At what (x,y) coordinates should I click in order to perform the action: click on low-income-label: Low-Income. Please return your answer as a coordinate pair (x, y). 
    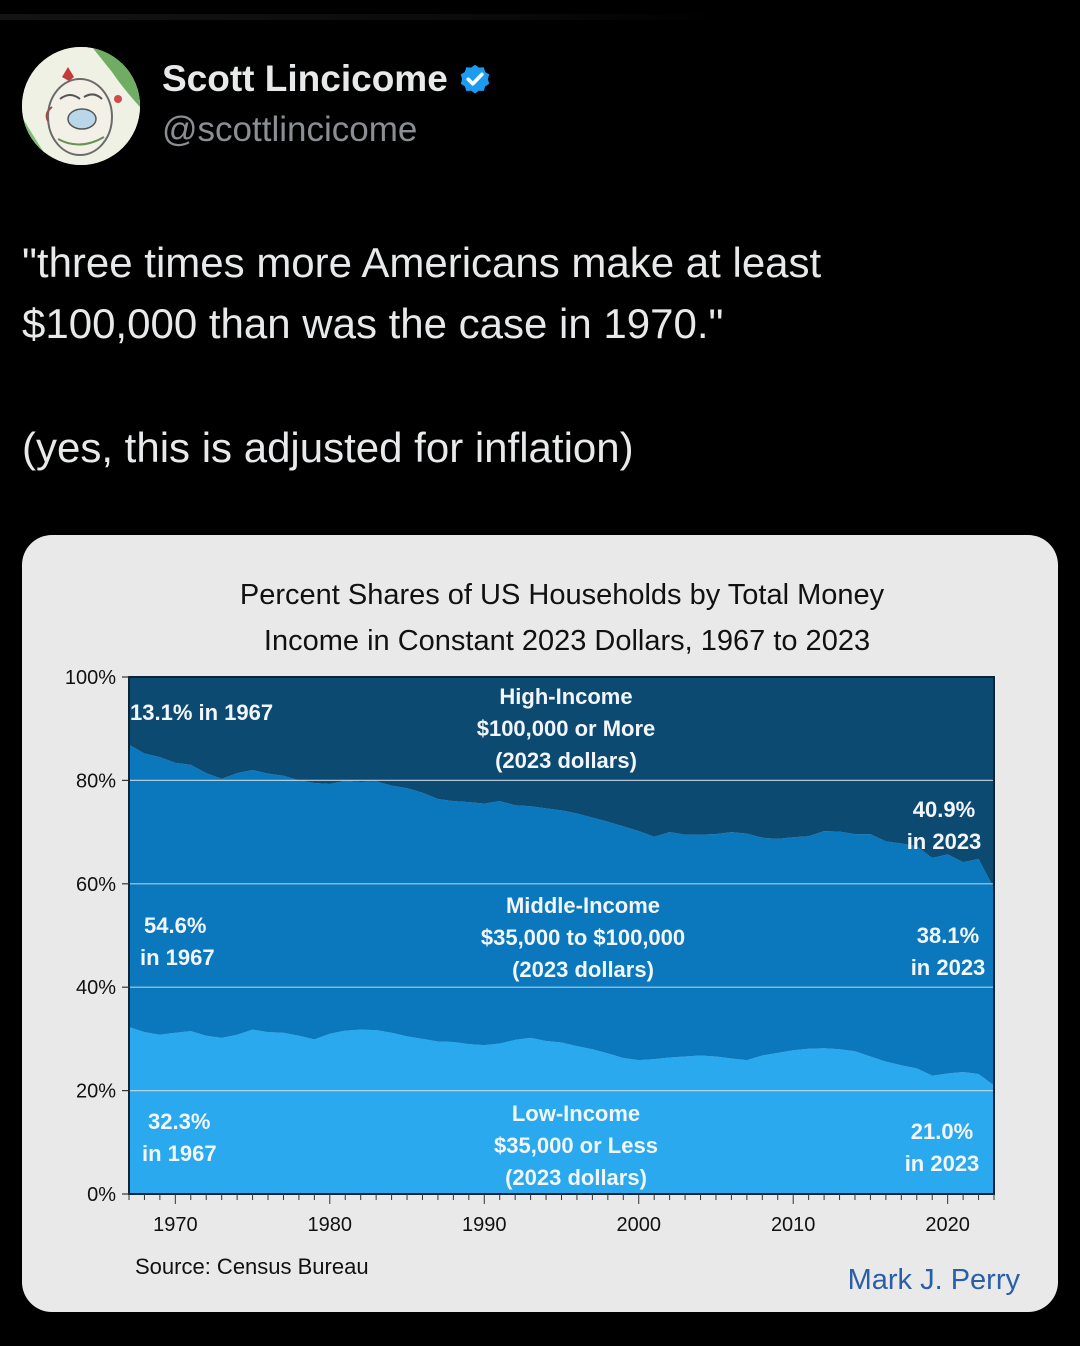
    Looking at the image, I should click on (576, 1113).